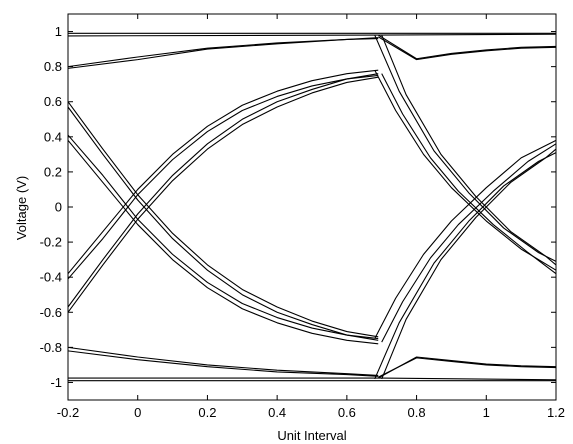 The height and width of the screenshot is (444, 573). What do you see at coordinates (277, 412) in the screenshot?
I see `x-tick-label: 0.4` at bounding box center [277, 412].